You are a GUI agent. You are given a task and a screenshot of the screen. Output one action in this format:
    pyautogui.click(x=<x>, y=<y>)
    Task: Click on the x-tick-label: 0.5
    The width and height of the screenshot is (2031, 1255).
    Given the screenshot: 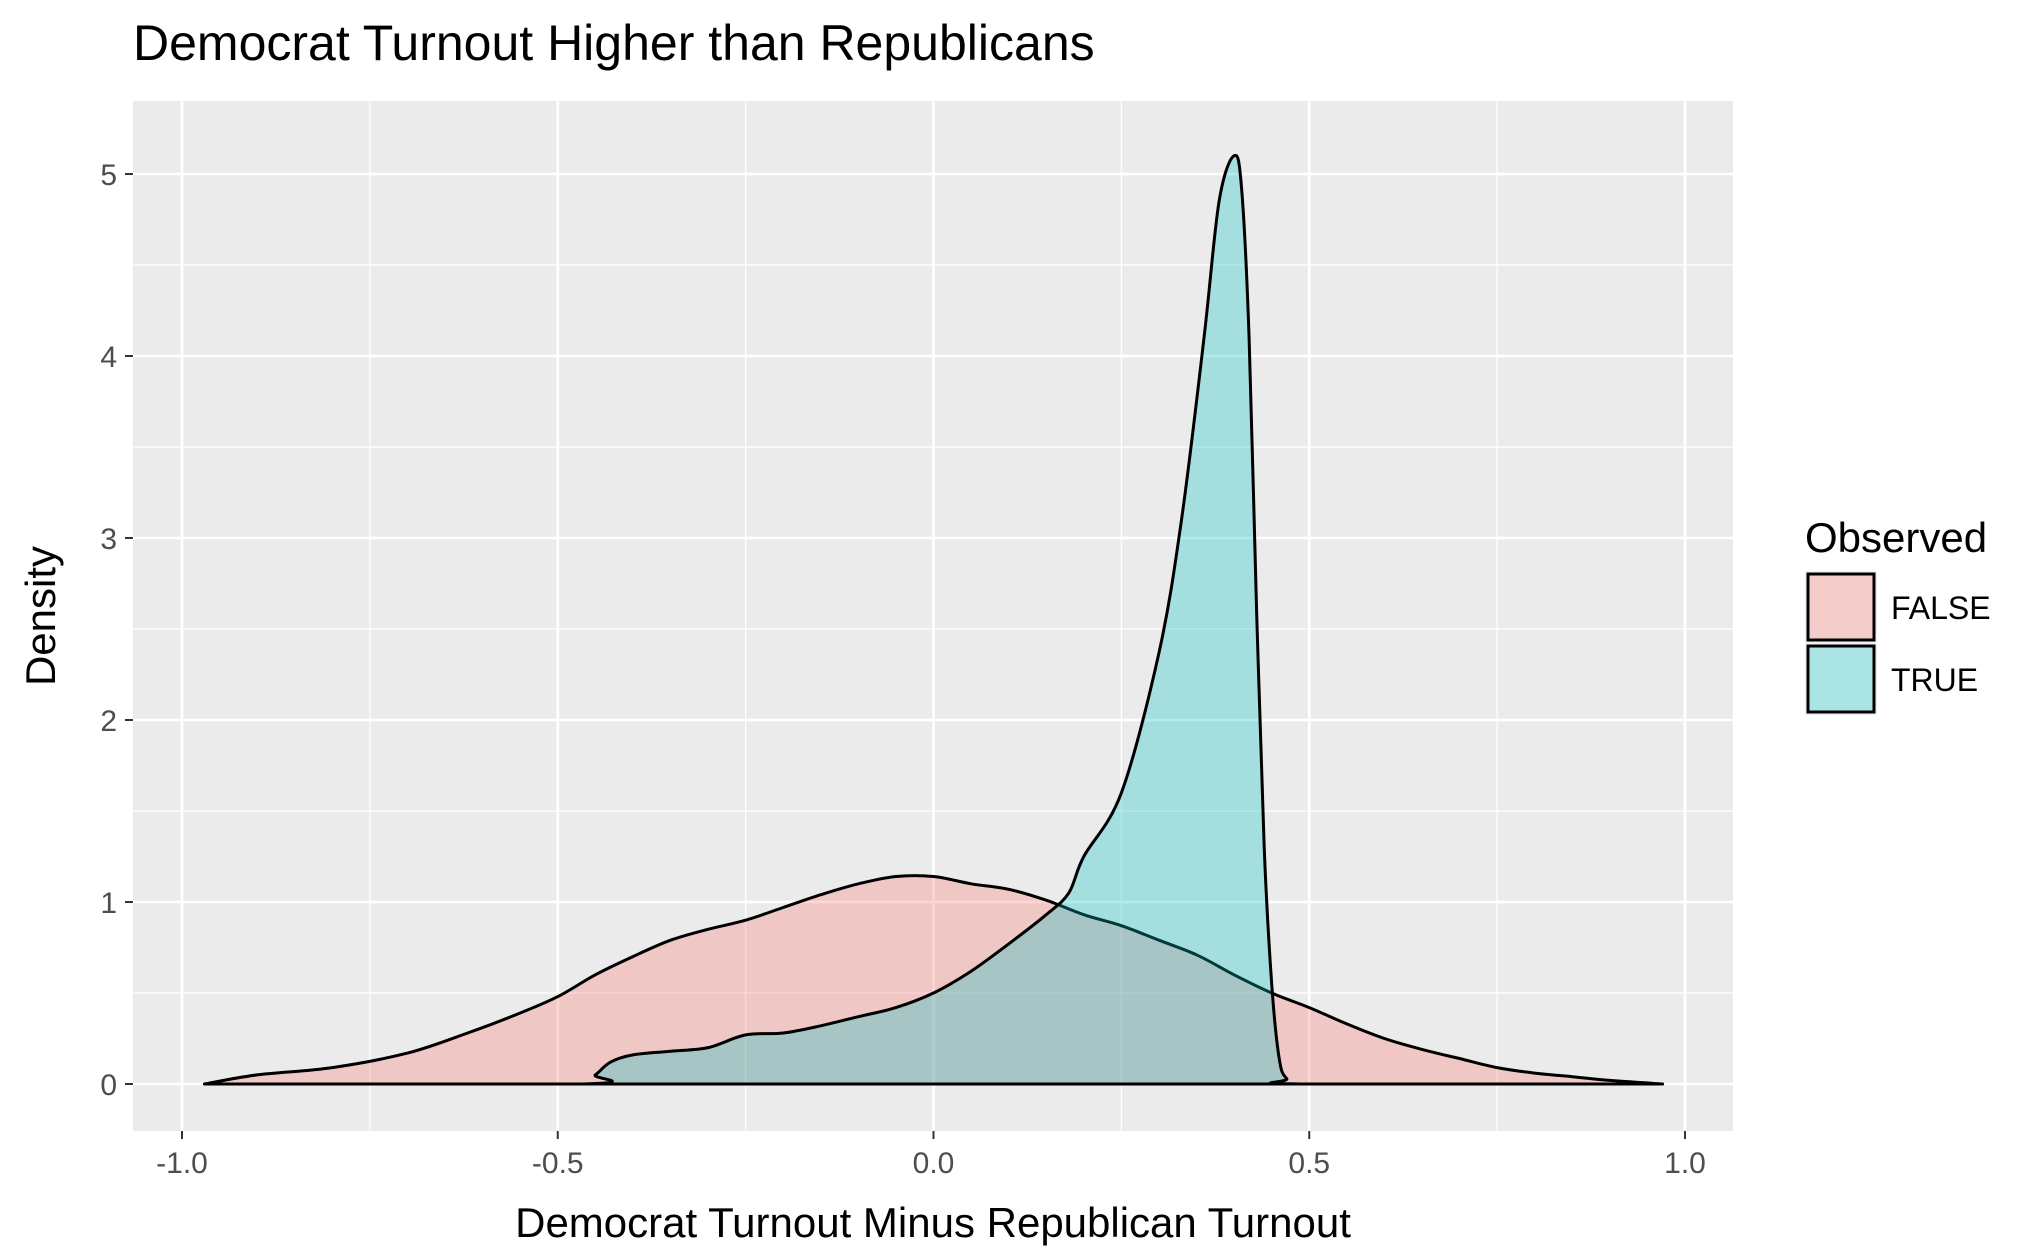 What is the action you would take?
    pyautogui.click(x=1309, y=1163)
    